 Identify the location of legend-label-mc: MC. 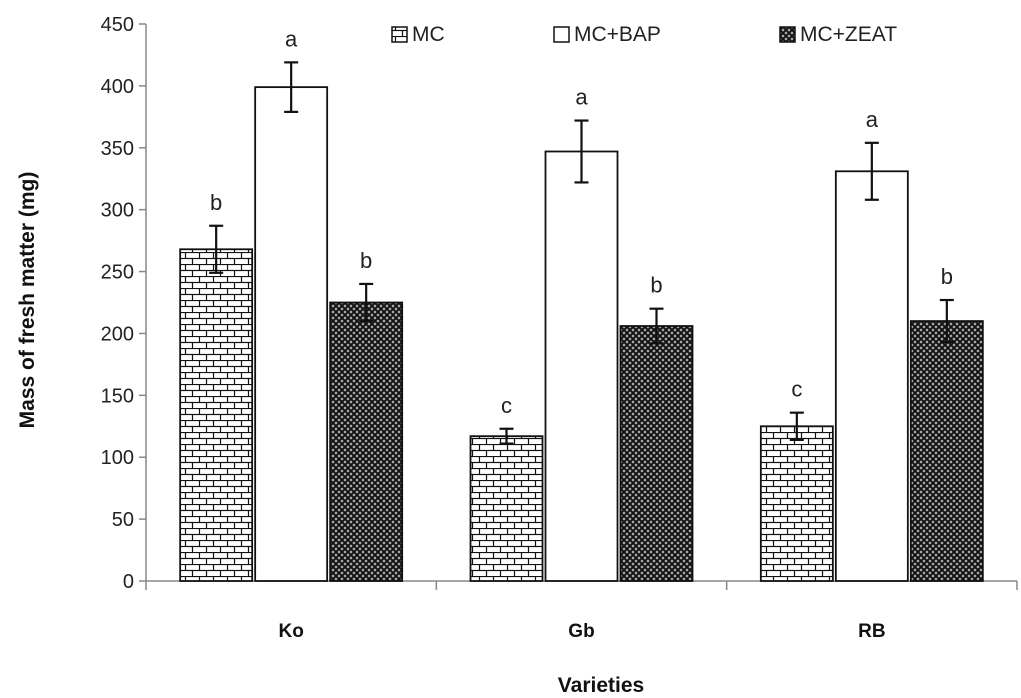
(428, 34).